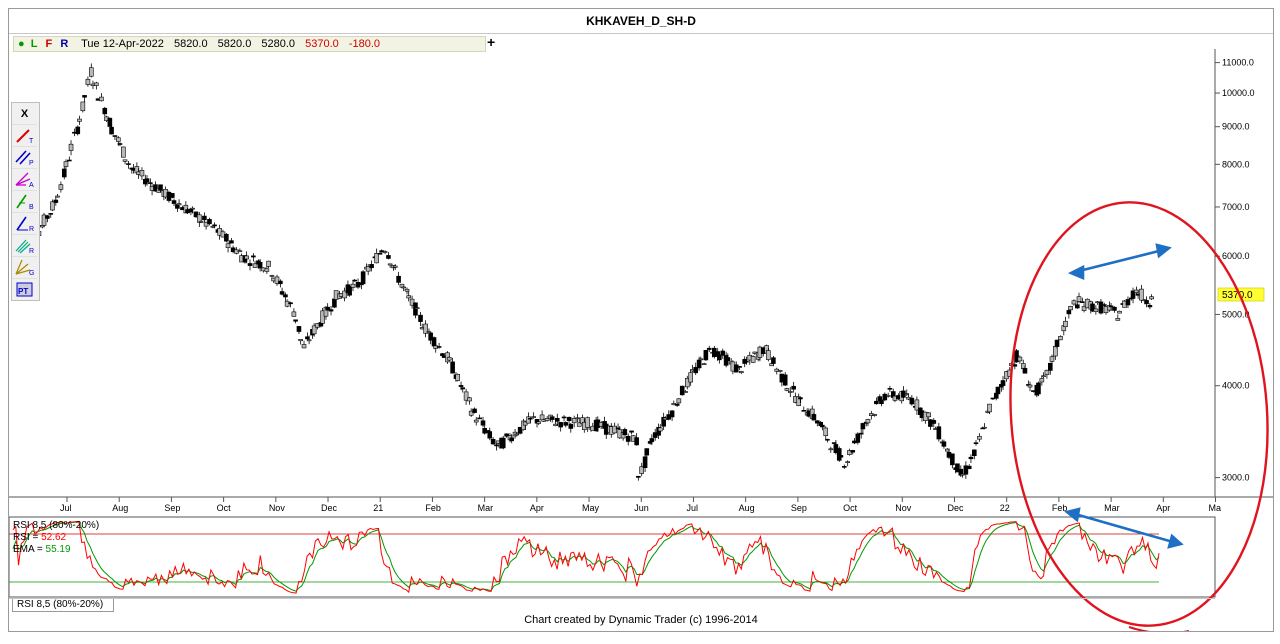  What do you see at coordinates (1215, 508) in the screenshot?
I see `x-tick-label: Ma` at bounding box center [1215, 508].